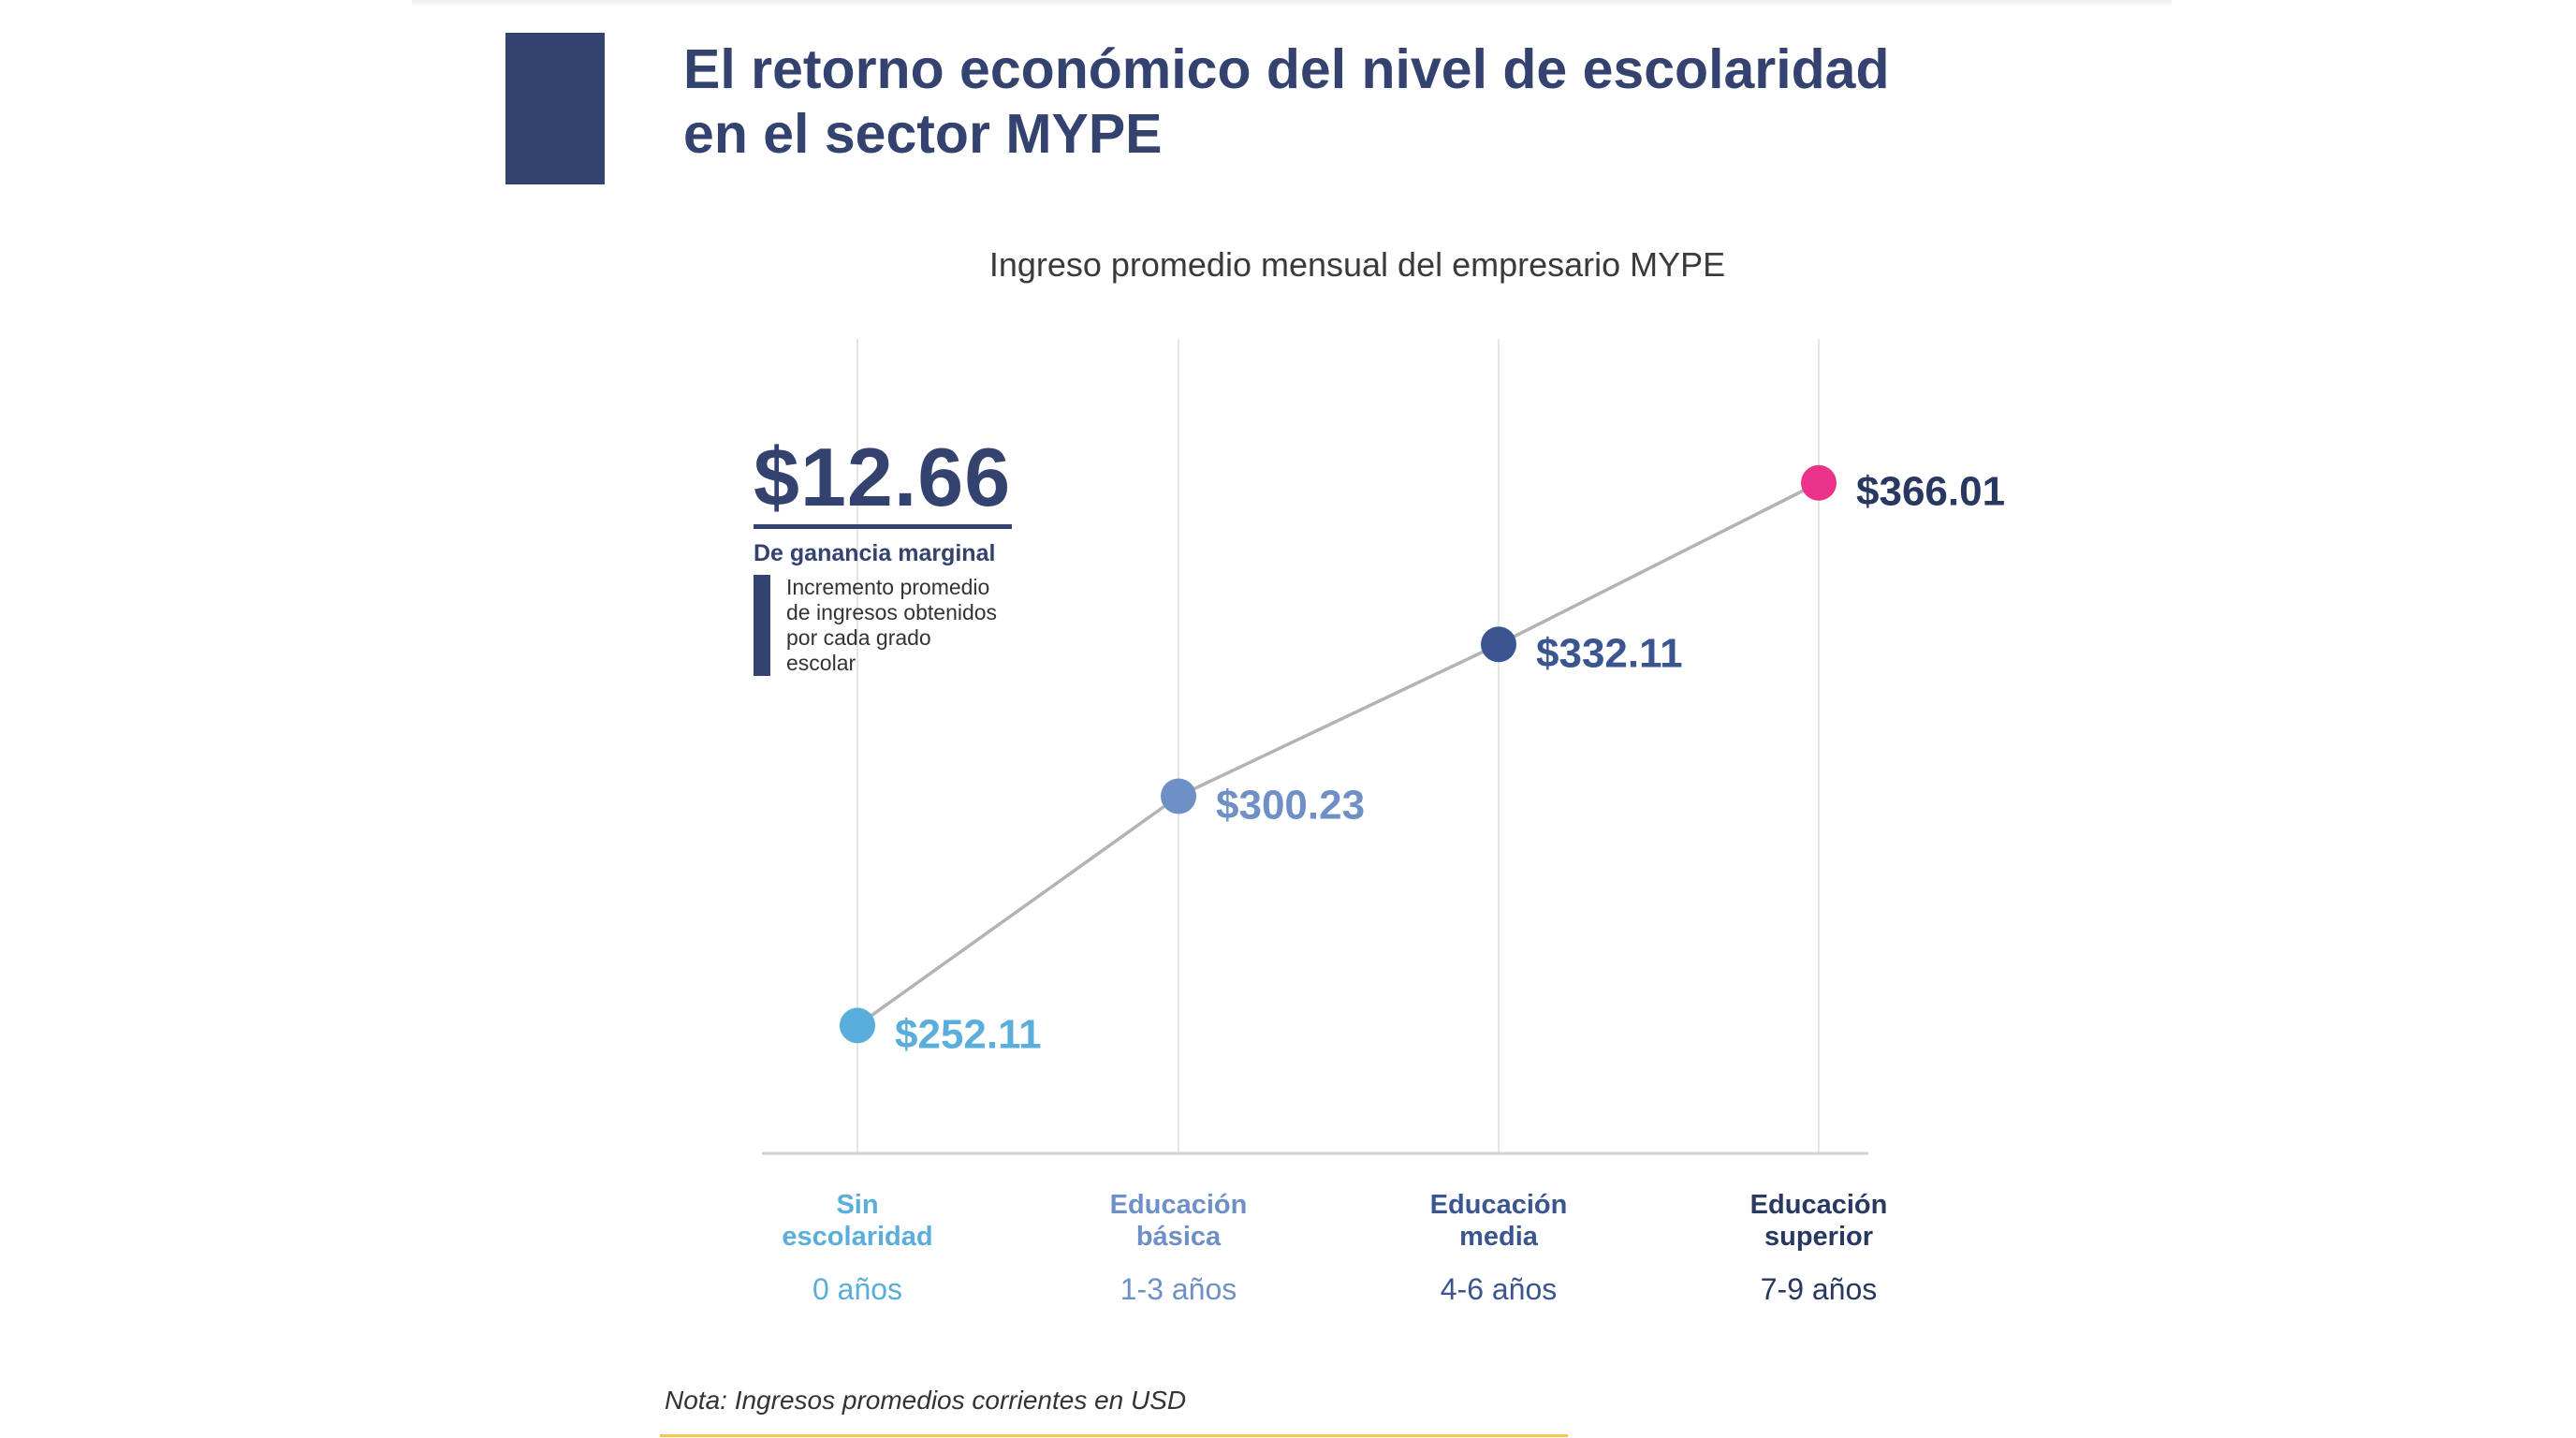 Image resolution: width=2576 pixels, height=1438 pixels. What do you see at coordinates (1609, 653) in the screenshot?
I see `data-label-3: $332.11` at bounding box center [1609, 653].